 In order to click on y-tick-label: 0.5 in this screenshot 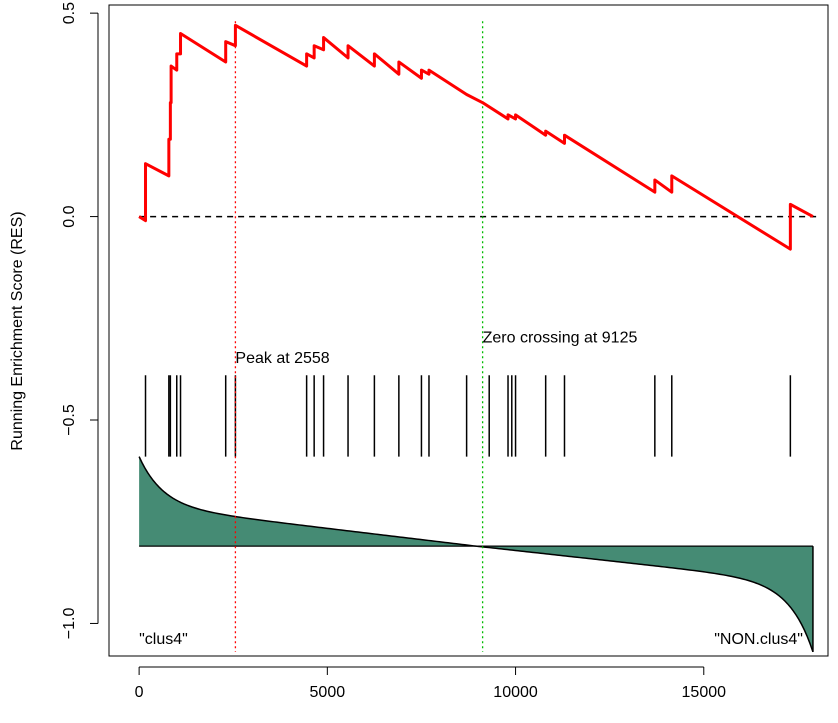, I will do `click(69, 13)`.